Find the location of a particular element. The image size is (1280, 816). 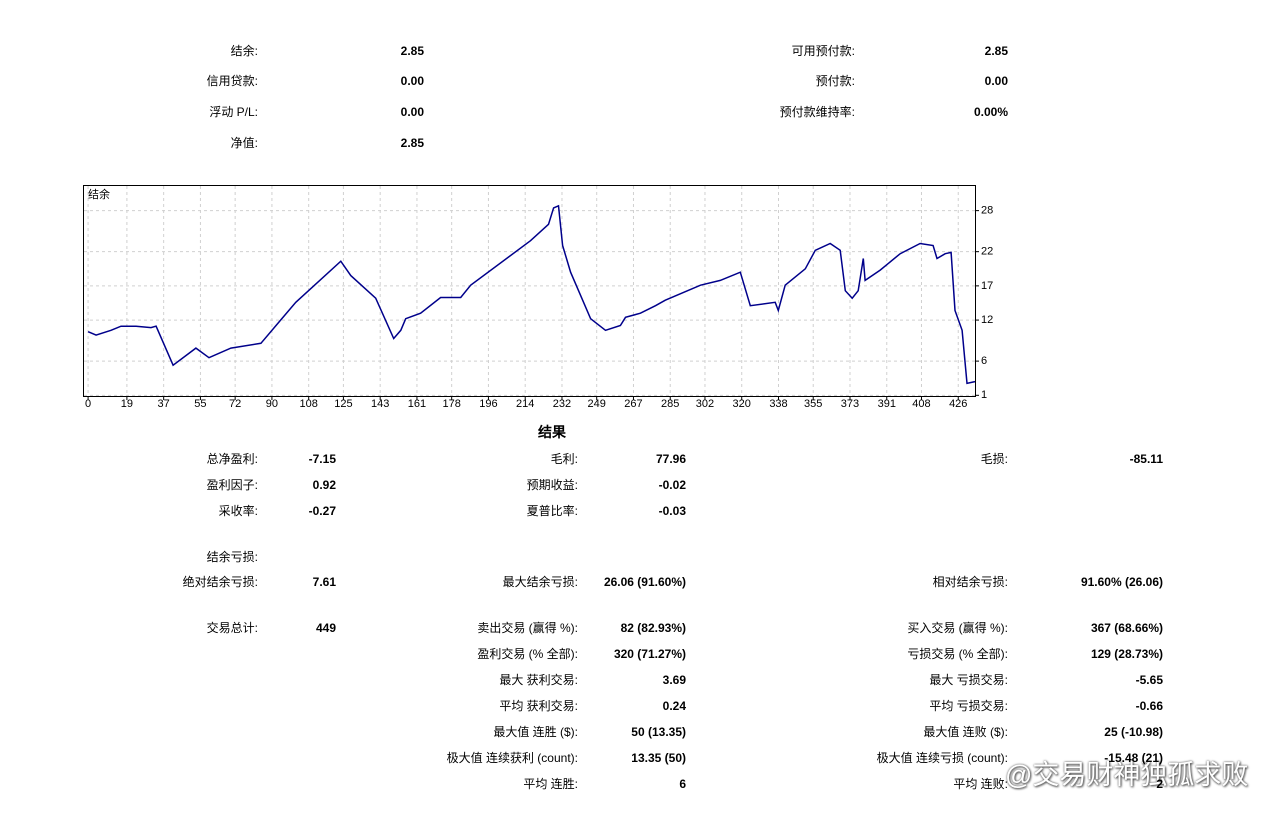

y-tick-label: 12 is located at coordinates (987, 320).